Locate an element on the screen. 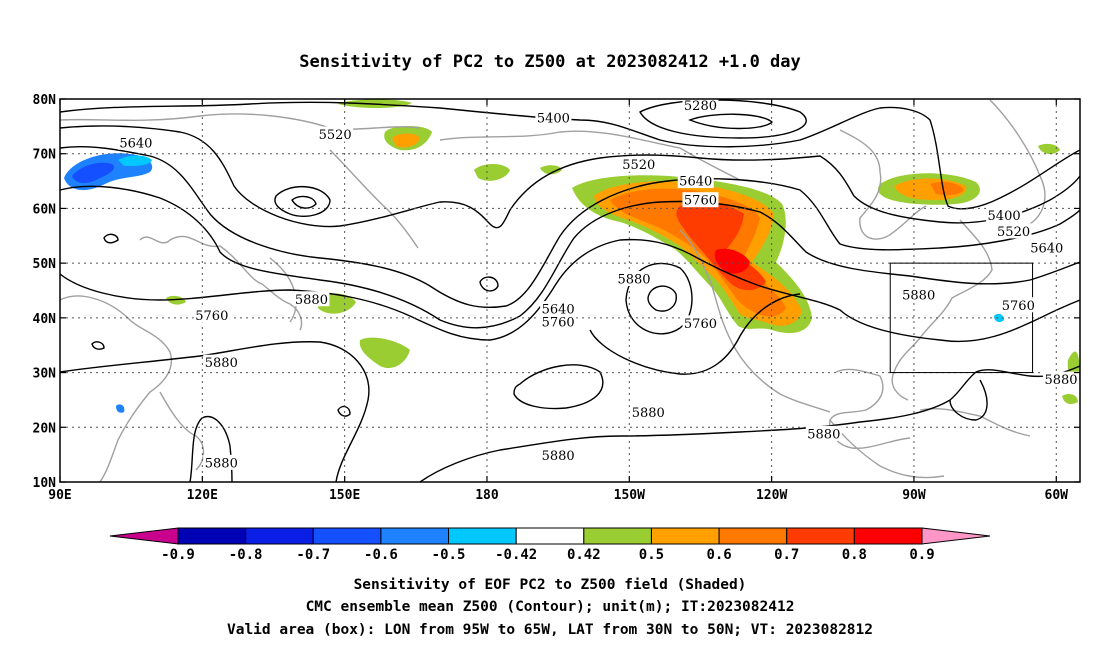 The image size is (1100, 650). coastline-asia-east is located at coordinates (221, 283).